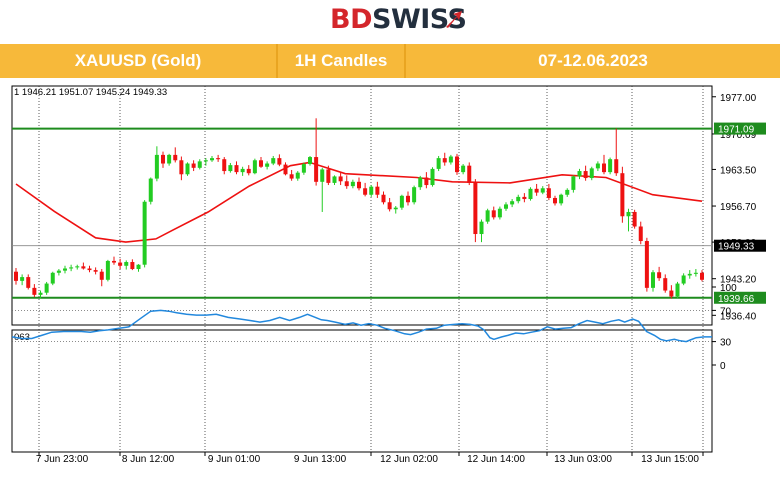  I want to click on oscillator-line, so click(361, 326).